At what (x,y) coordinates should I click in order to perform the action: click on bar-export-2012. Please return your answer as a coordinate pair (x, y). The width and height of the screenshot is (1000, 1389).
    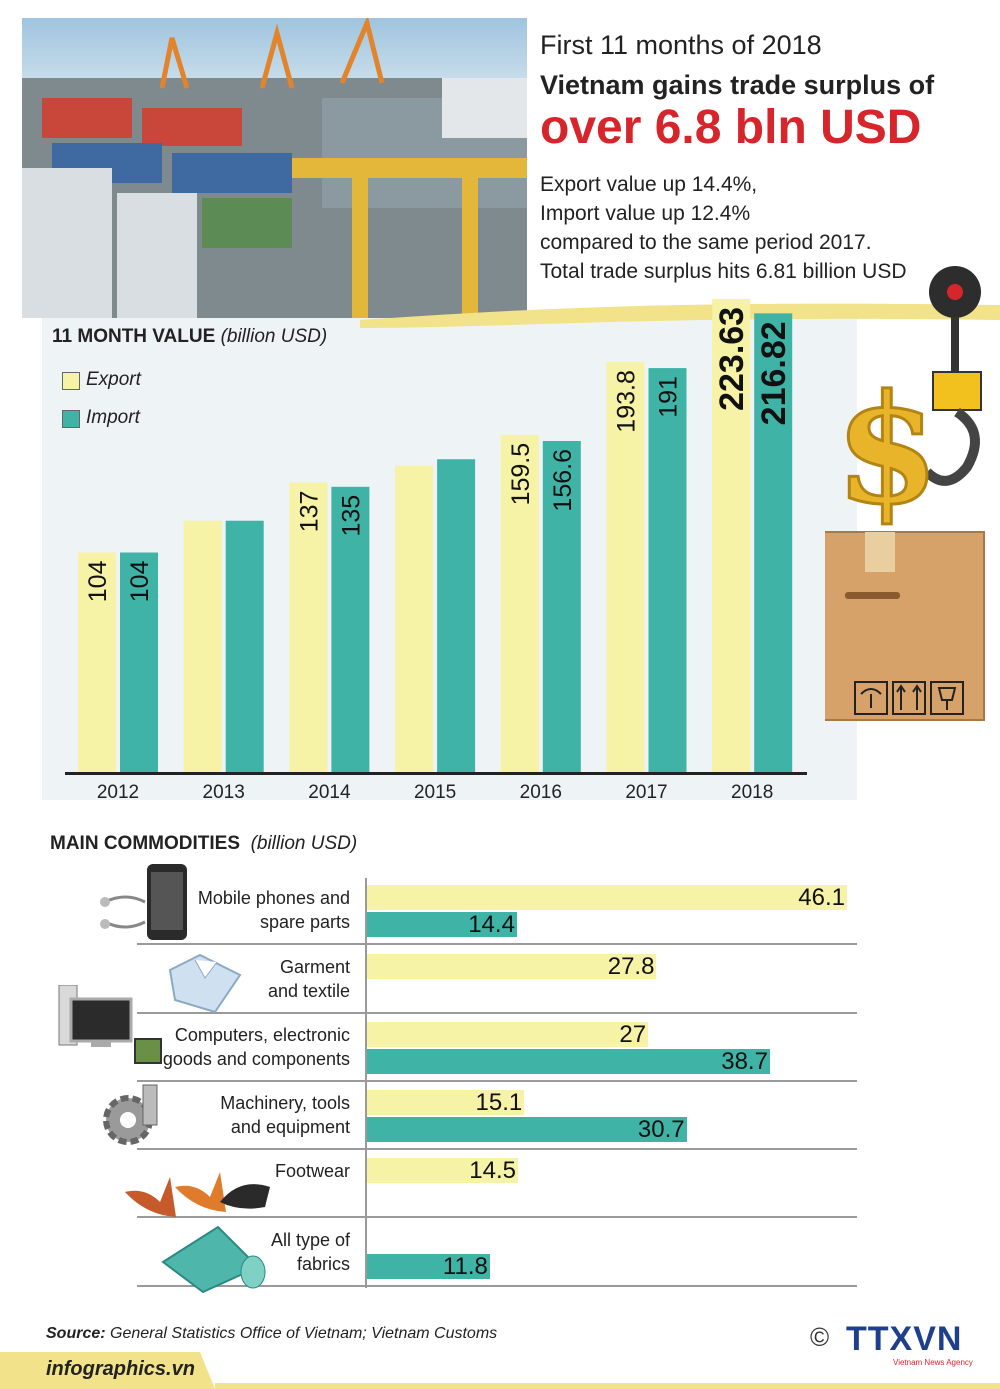
    Looking at the image, I should click on (97, 662).